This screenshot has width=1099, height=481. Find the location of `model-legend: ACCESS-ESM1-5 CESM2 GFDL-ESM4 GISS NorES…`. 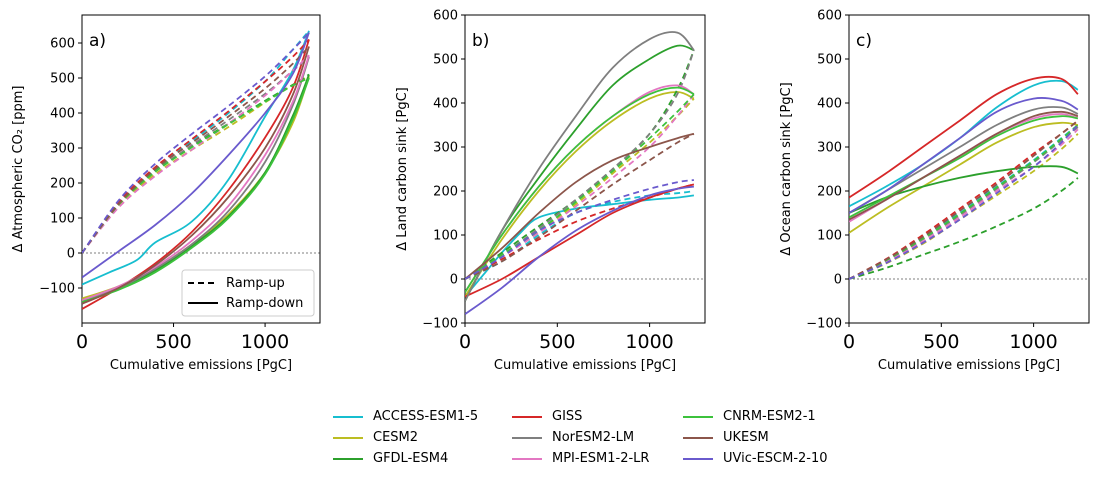

model-legend: ACCESS-ESM1-5 CESM2 GFDL-ESM4 GISS NorES… is located at coordinates (593, 438).